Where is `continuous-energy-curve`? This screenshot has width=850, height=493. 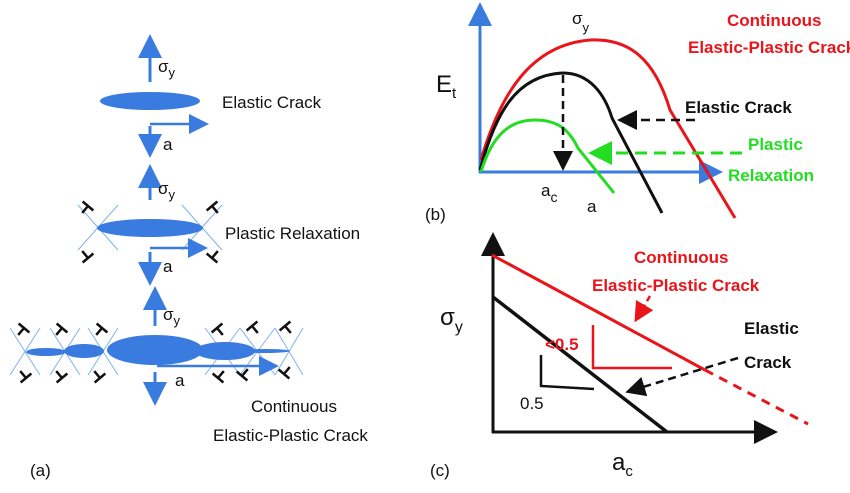
continuous-energy-curve is located at coordinates (608, 128).